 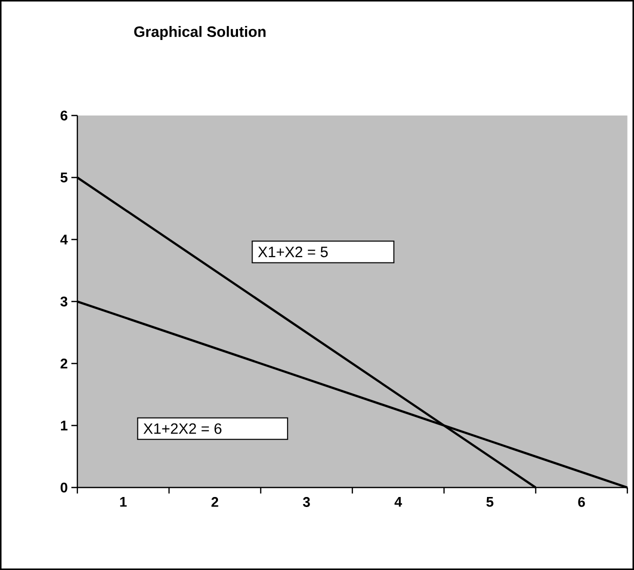 I want to click on x-tick-label: 5, so click(x=490, y=502).